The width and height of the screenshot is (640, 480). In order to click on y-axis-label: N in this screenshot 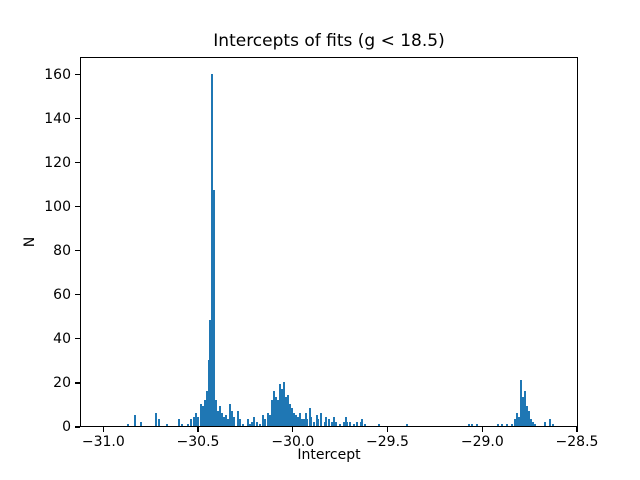, I will do `click(30, 242)`.